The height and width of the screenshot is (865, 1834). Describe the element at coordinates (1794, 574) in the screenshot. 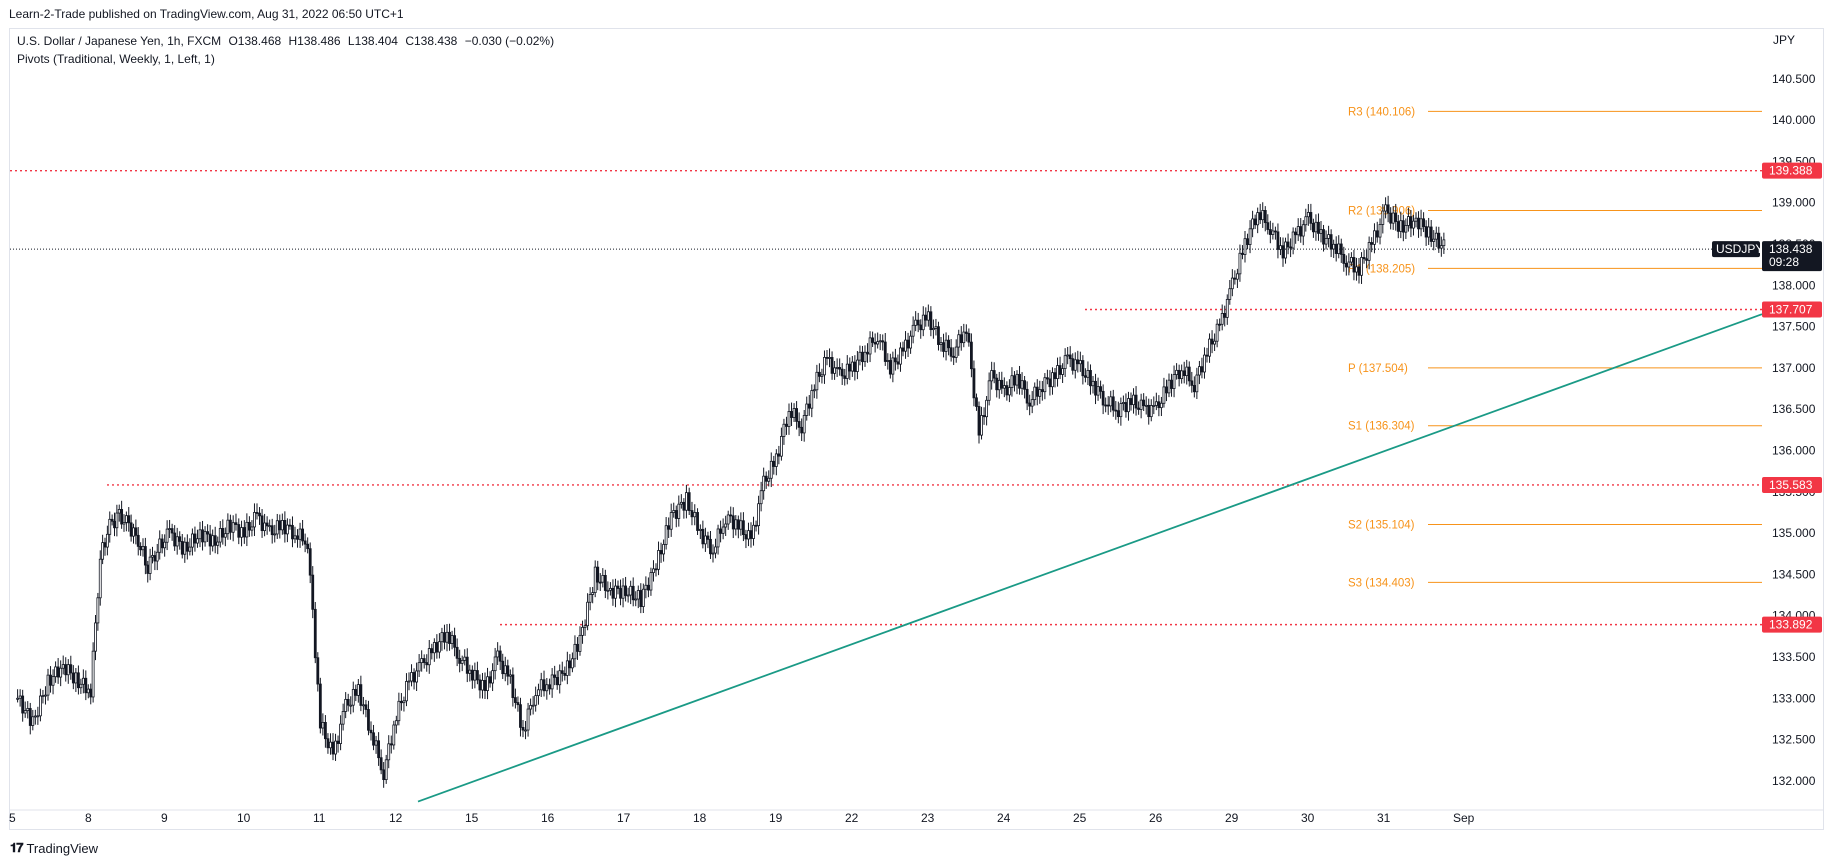

I see `y-tick-label: 134.500` at that location.